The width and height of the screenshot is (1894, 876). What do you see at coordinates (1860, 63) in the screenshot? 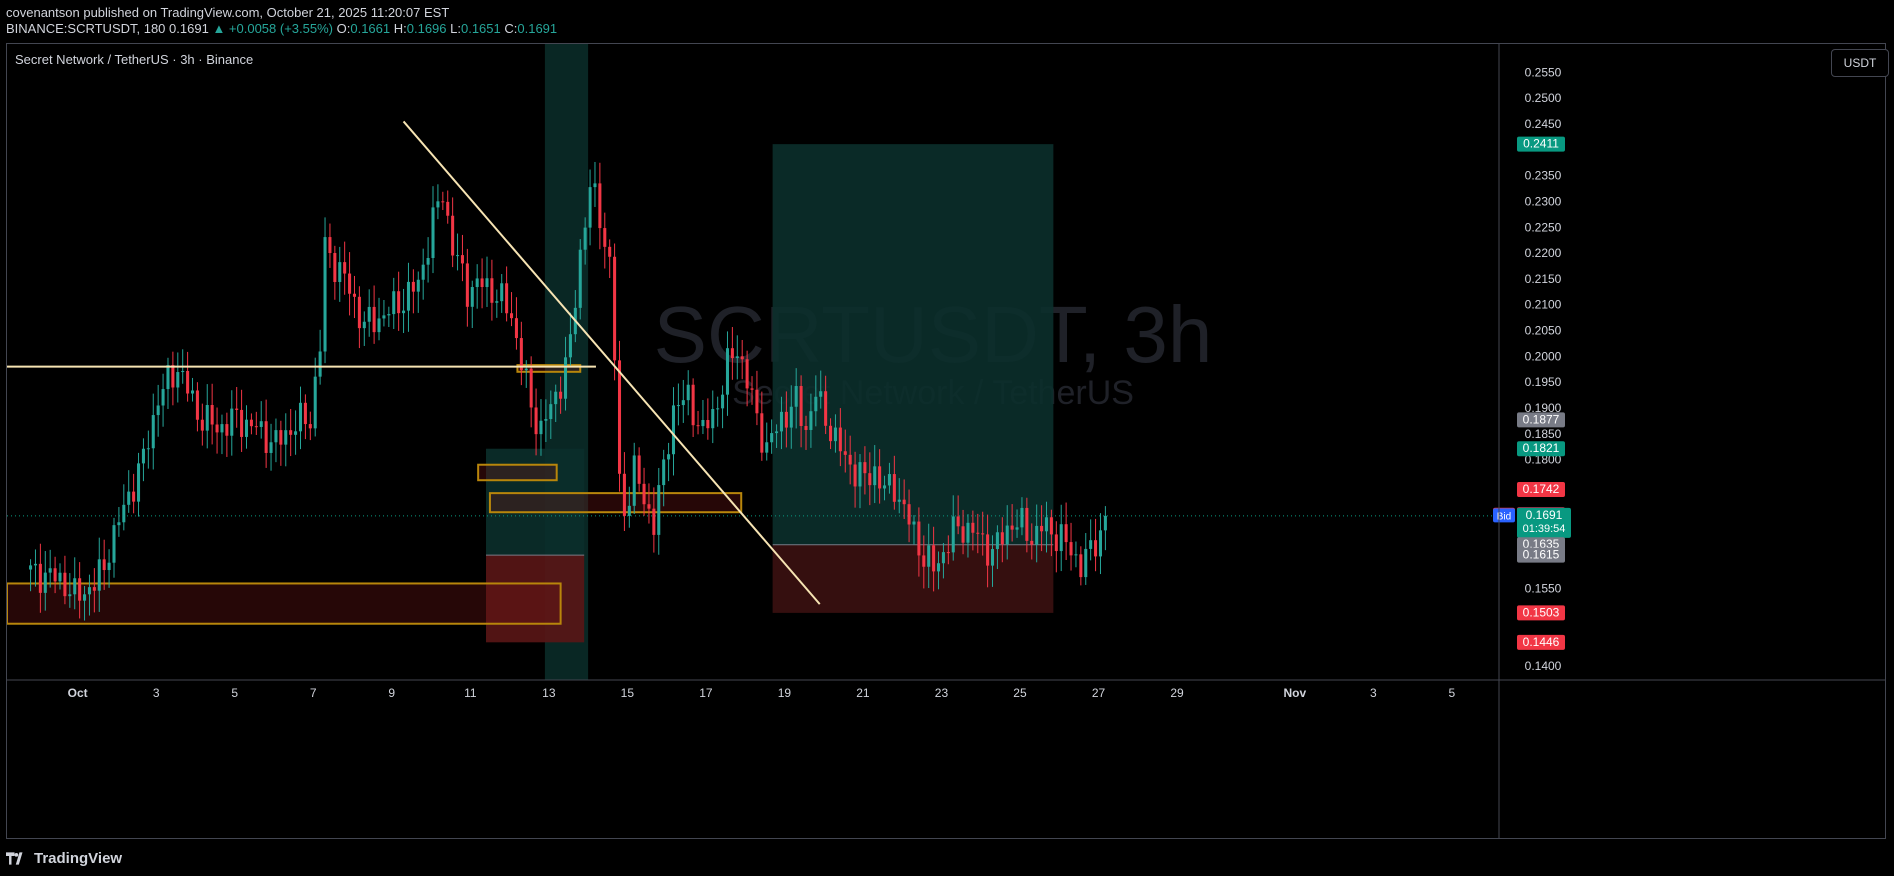
I see `currency-button: USDT` at bounding box center [1860, 63].